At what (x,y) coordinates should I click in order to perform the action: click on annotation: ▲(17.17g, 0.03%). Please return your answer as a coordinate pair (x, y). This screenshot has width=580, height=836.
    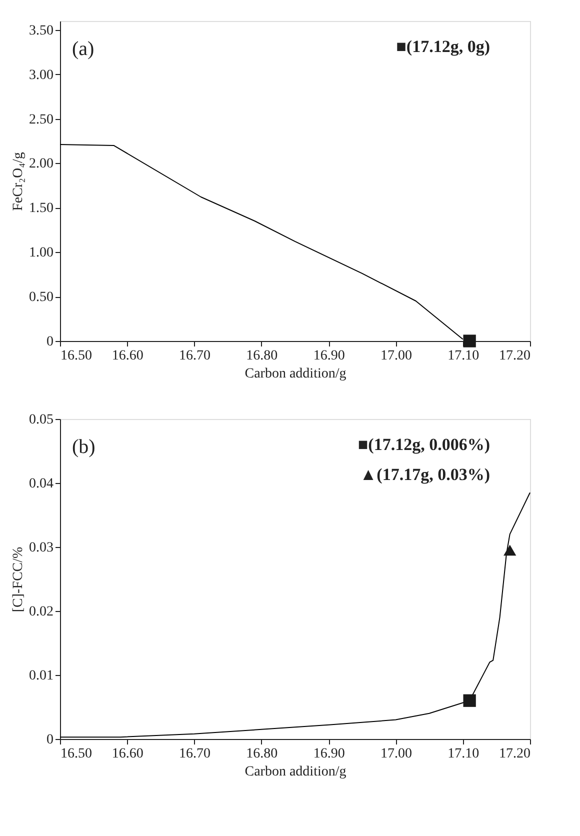
    Looking at the image, I should click on (425, 474).